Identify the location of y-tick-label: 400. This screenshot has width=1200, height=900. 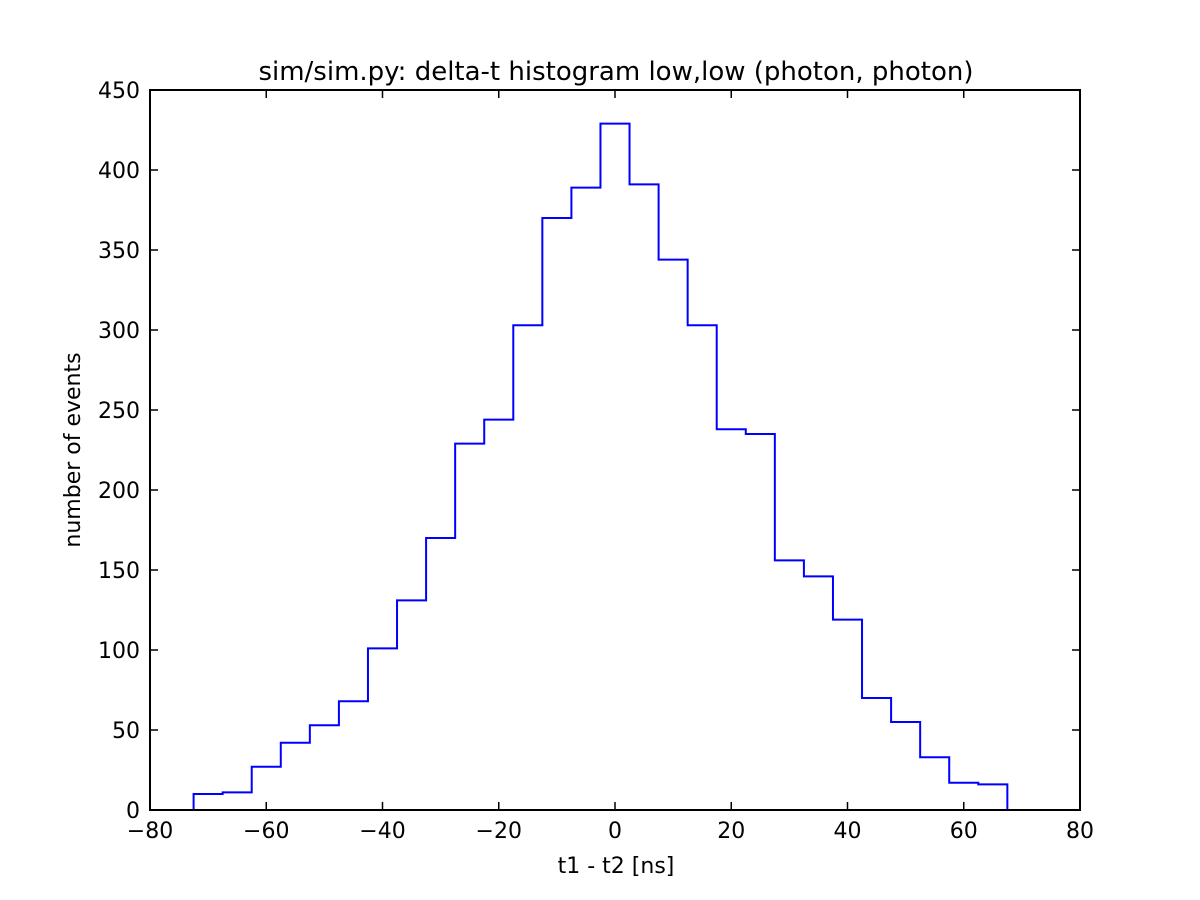
(119, 171).